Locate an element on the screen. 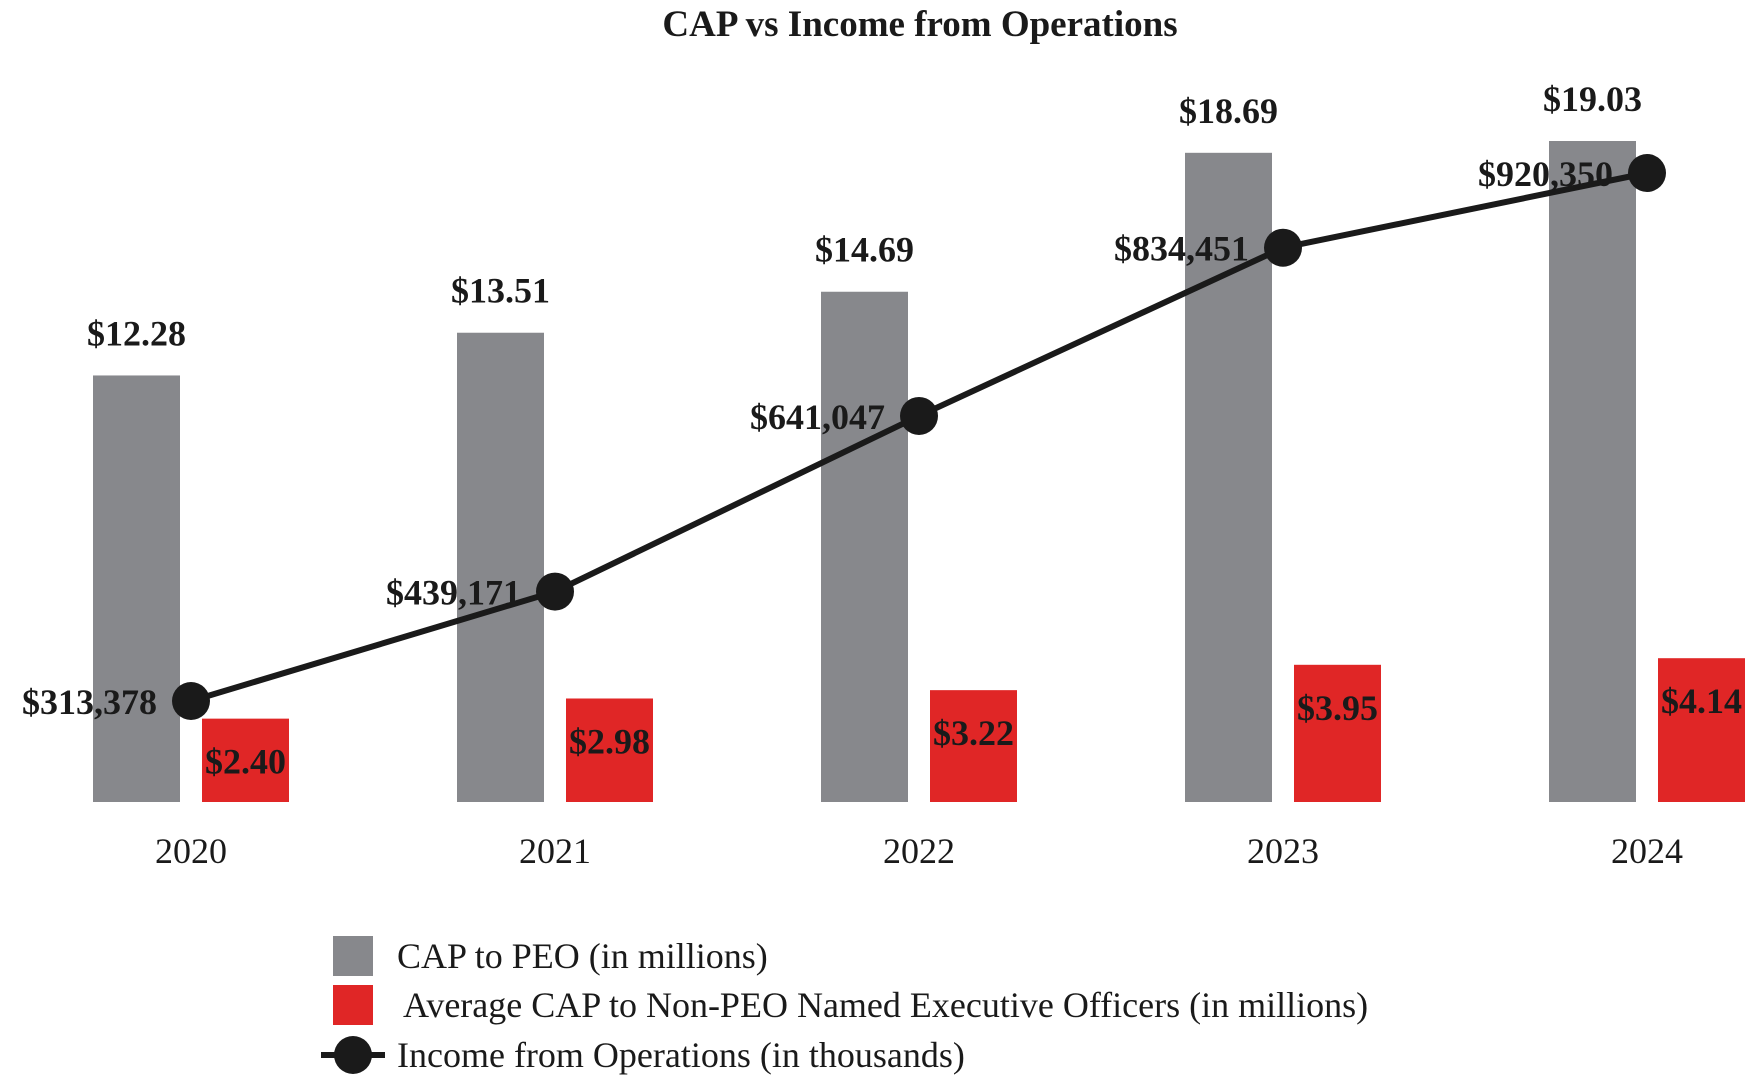 The image size is (1748, 1083). bar-cap-peo-2021 is located at coordinates (500, 567).